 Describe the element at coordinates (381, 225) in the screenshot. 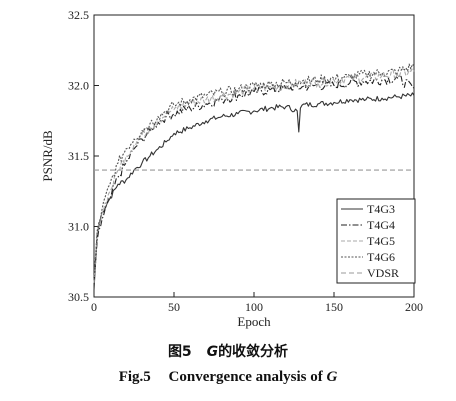

I see `legend-label-t4g4: T4G4` at that location.